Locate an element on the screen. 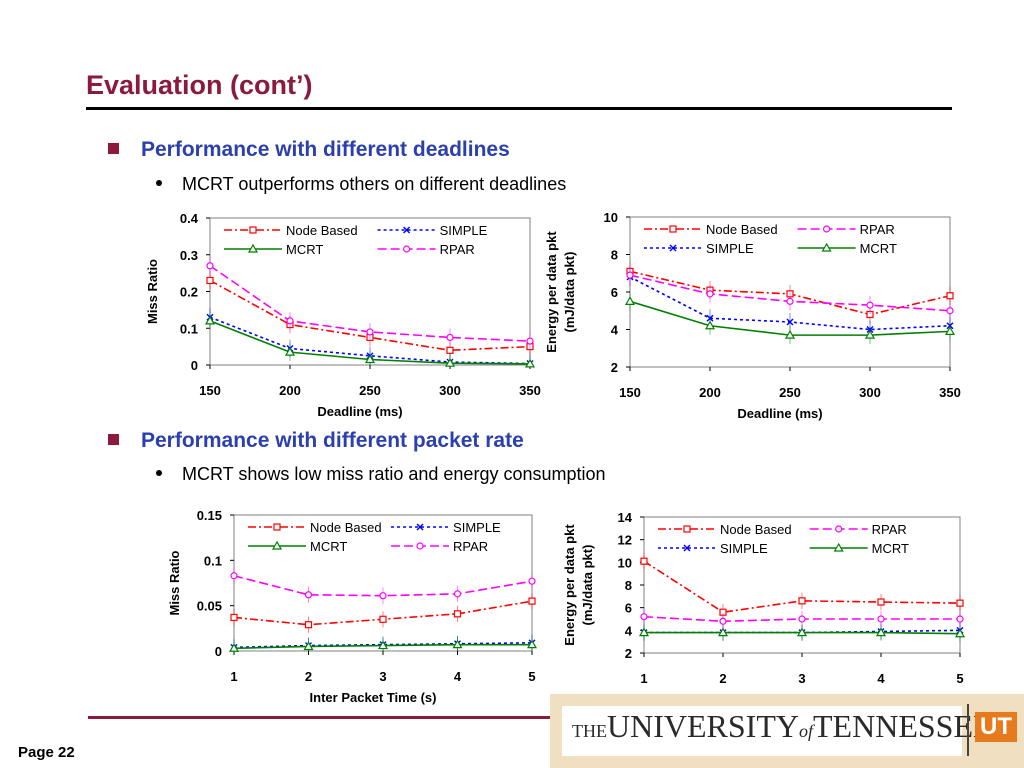 The height and width of the screenshot is (768, 1024). y-tick-label: 8 is located at coordinates (614, 255).